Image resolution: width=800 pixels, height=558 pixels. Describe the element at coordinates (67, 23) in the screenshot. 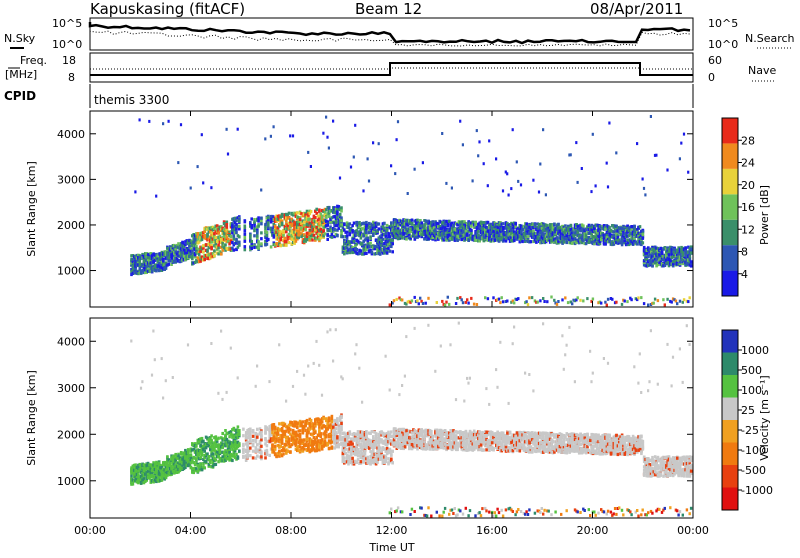

I see `nsky-tick-high: 10^5` at that location.